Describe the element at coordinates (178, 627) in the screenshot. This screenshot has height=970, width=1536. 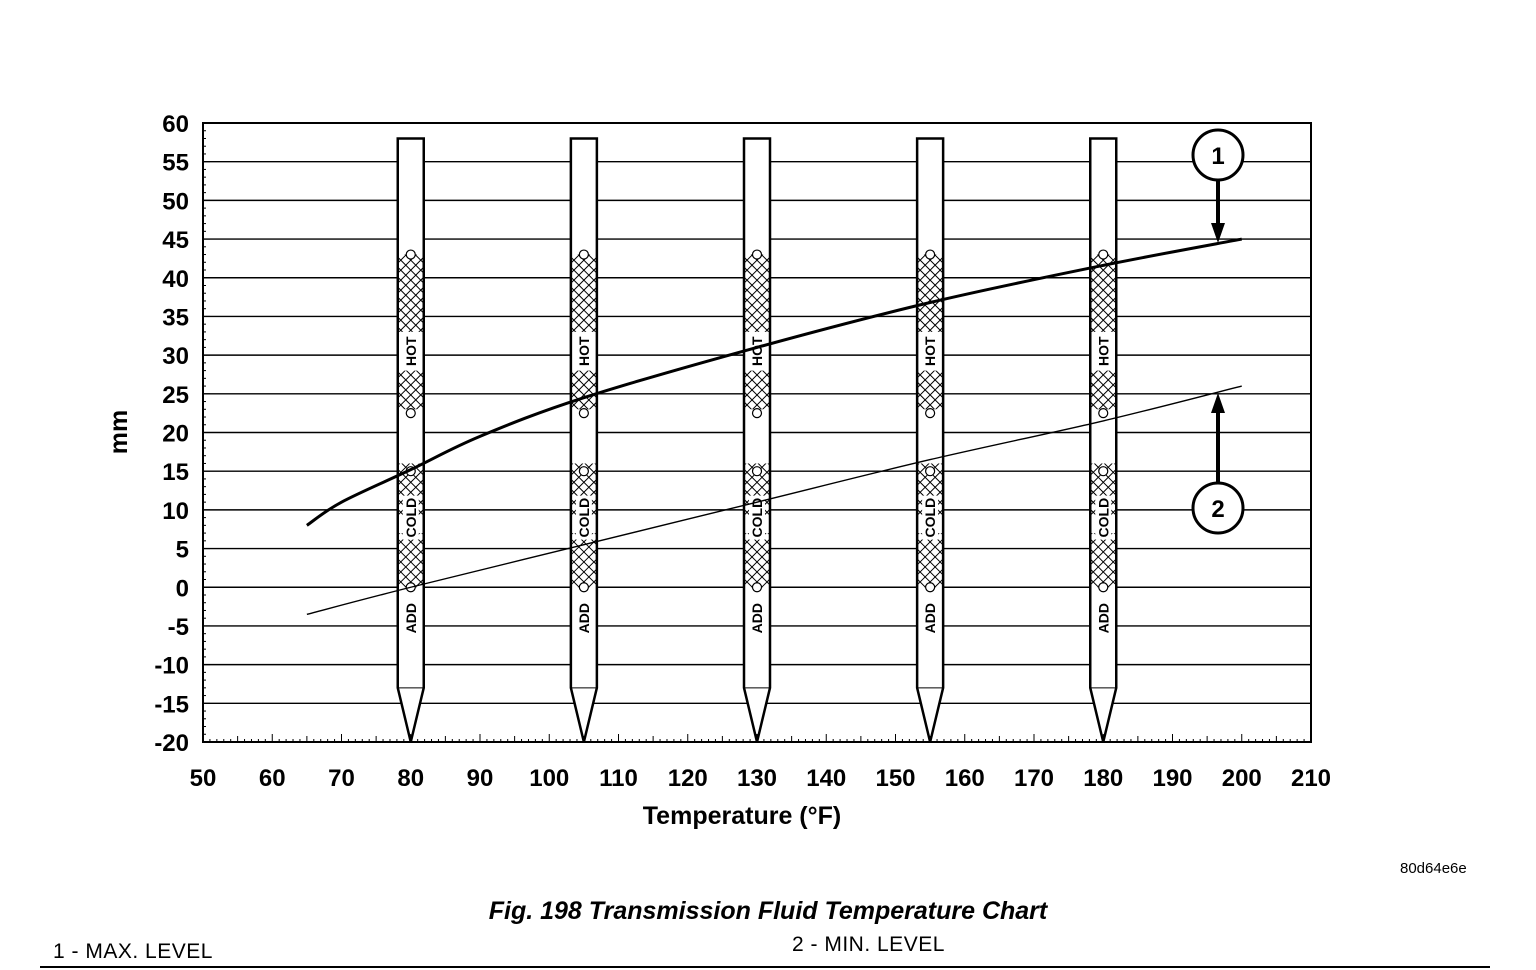
I see `y-tick-label: -5` at that location.